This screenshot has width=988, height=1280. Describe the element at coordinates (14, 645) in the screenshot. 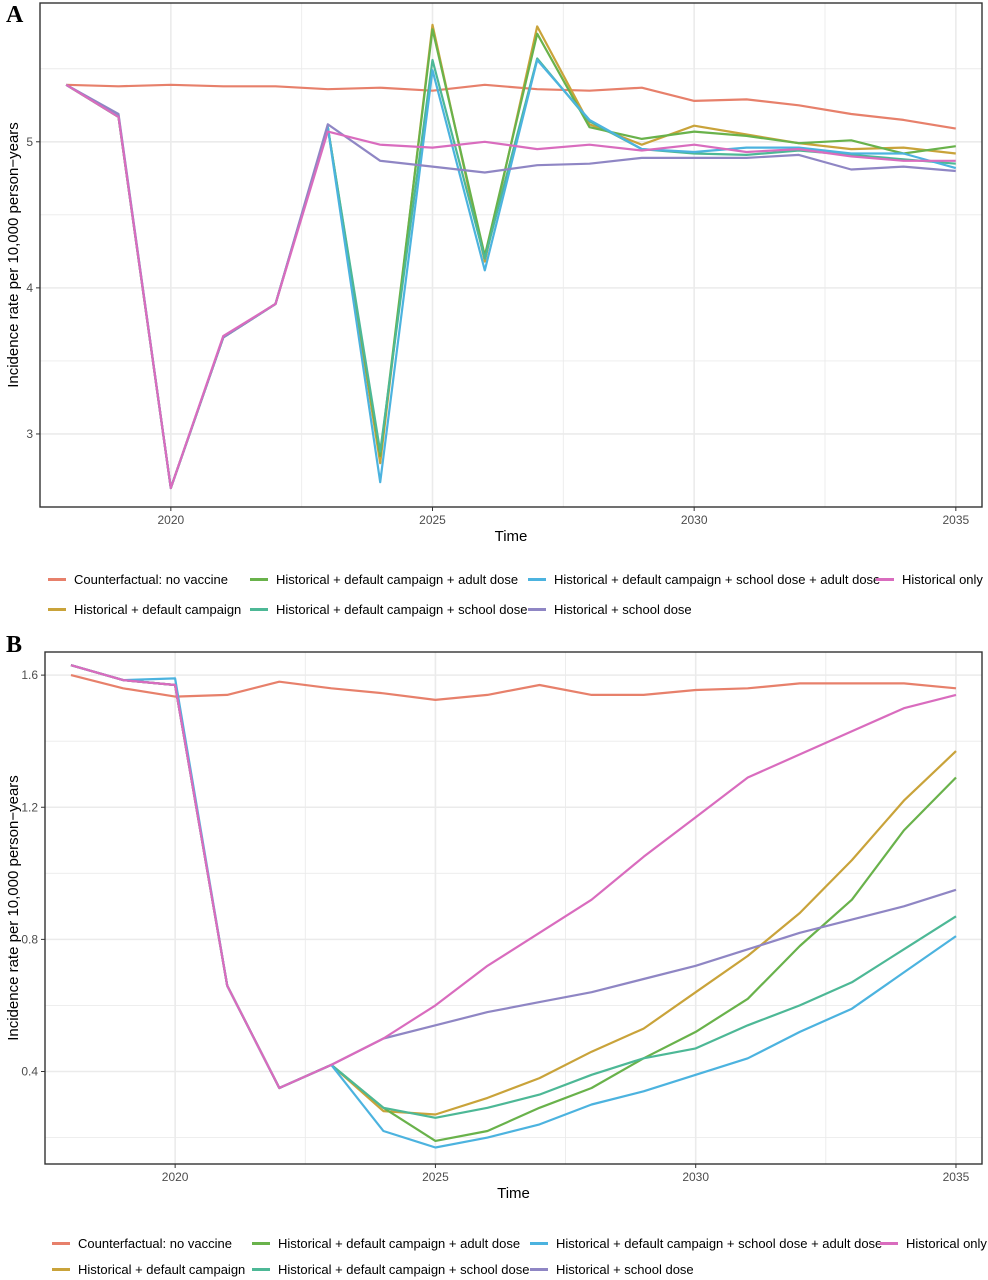

I see `panel-label-b: B` at that location.